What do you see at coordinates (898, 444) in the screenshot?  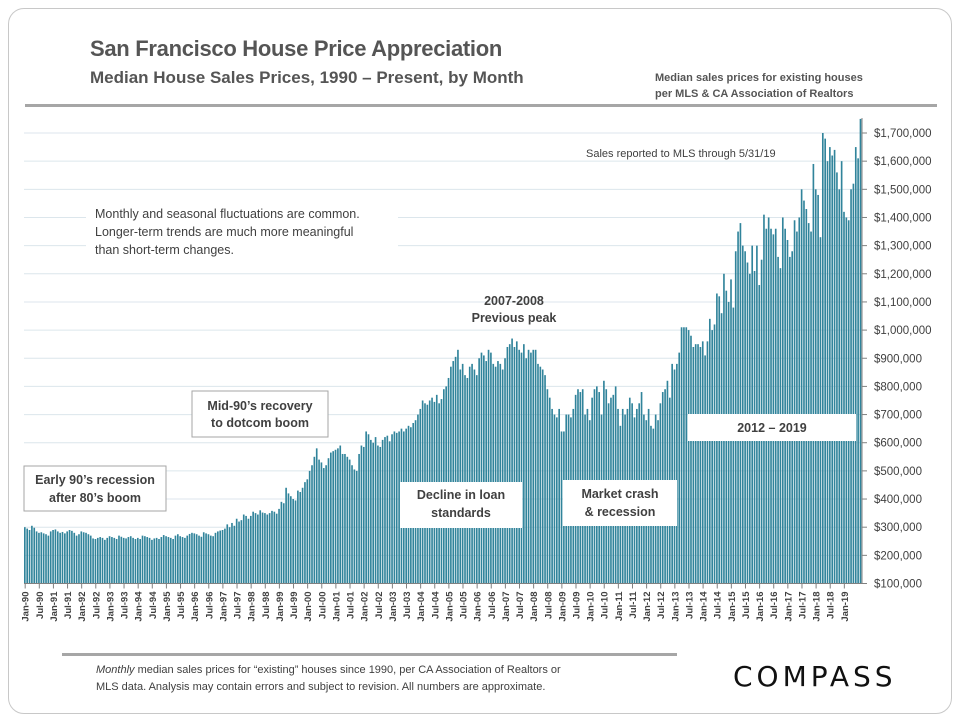 I see `y-tick-label: $600,000` at bounding box center [898, 444].